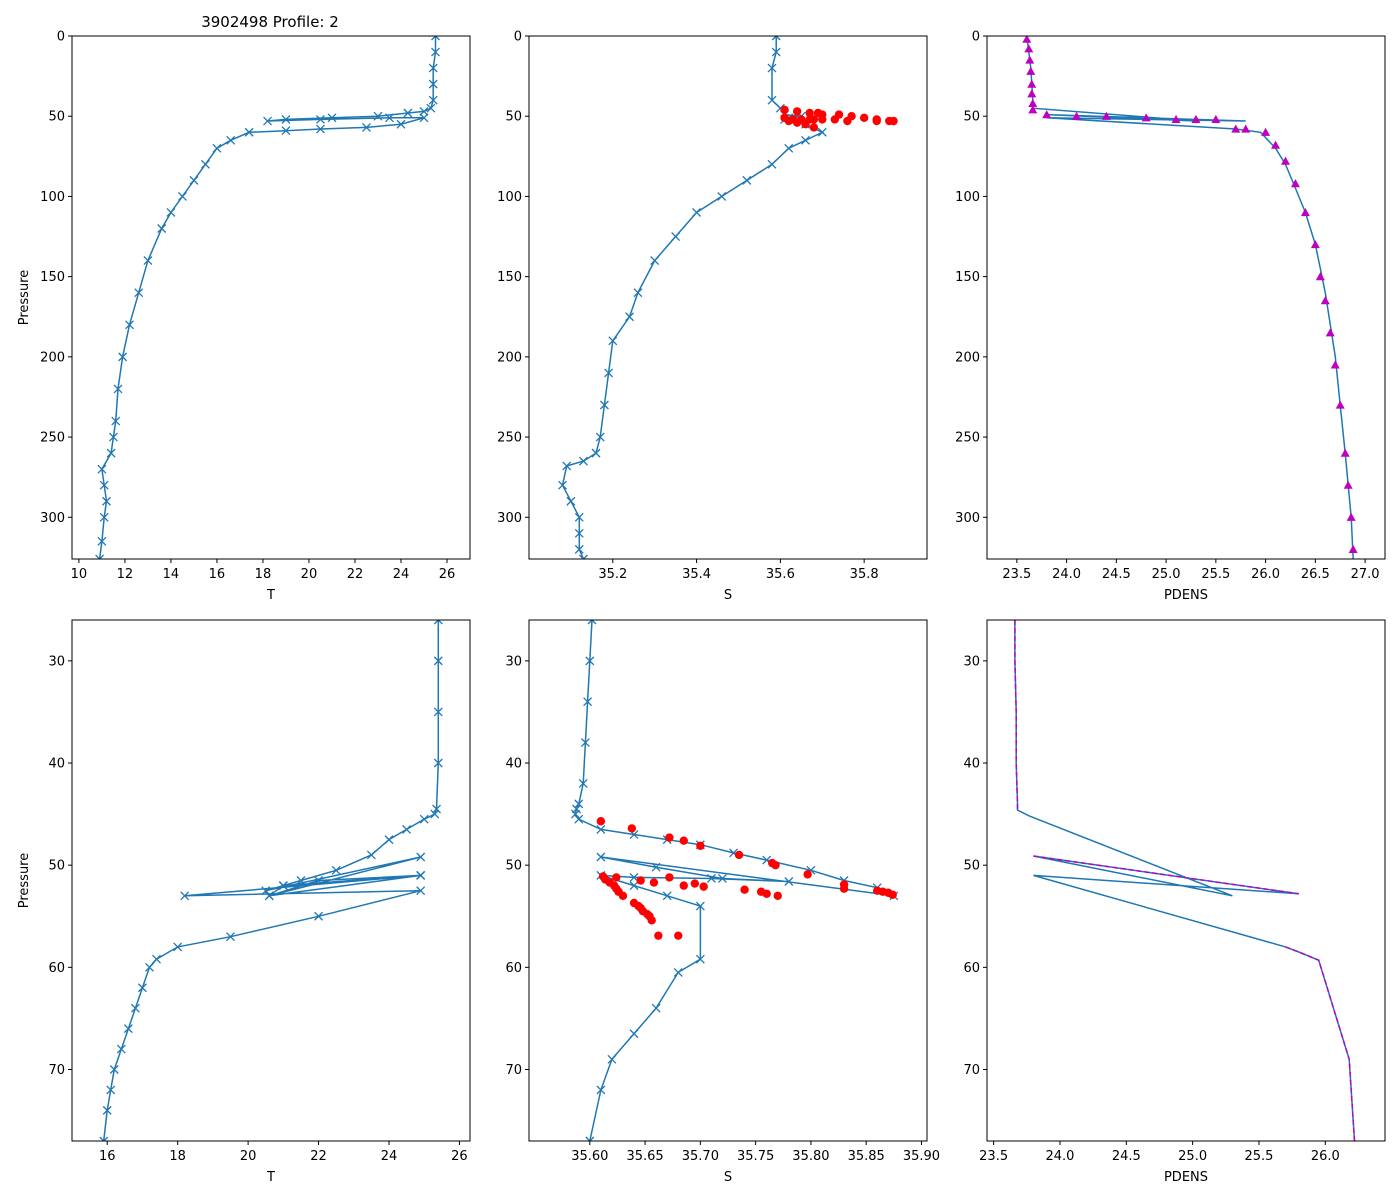 This screenshot has height=1200, width=1400. I want to click on x-tick-label: 35.75, so click(755, 1156).